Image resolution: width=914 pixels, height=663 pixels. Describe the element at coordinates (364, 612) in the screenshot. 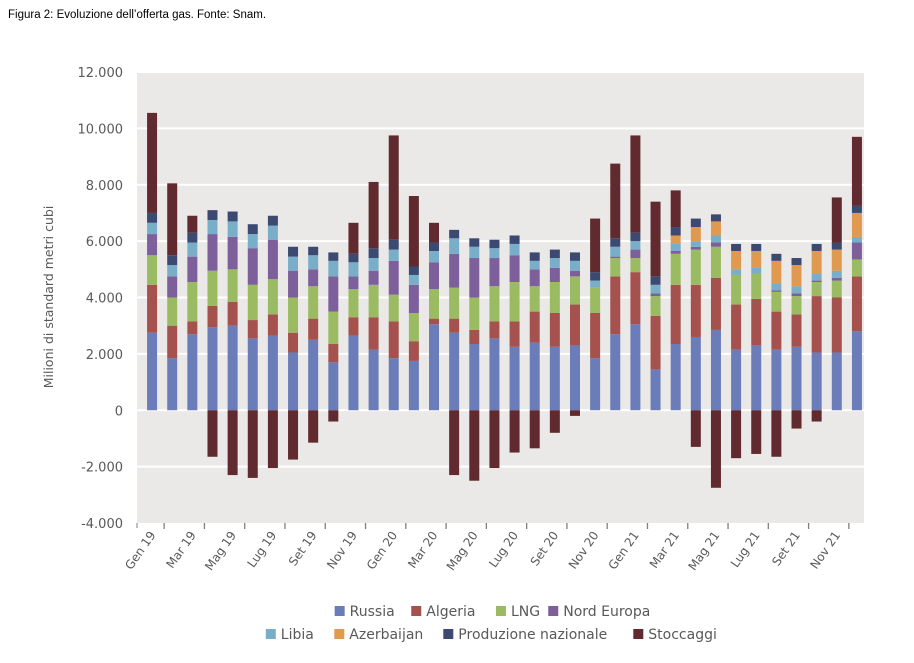

I see `legend-item-russia: Russia` at that location.